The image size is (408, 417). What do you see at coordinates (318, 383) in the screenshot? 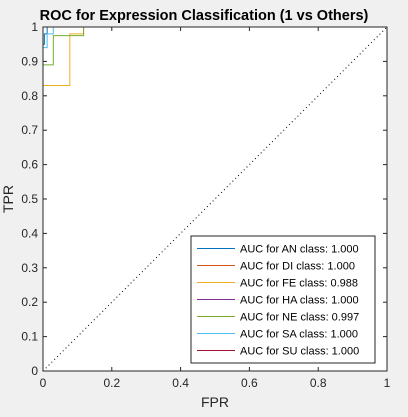
I see `x-tick-label: 0.8` at bounding box center [318, 383].